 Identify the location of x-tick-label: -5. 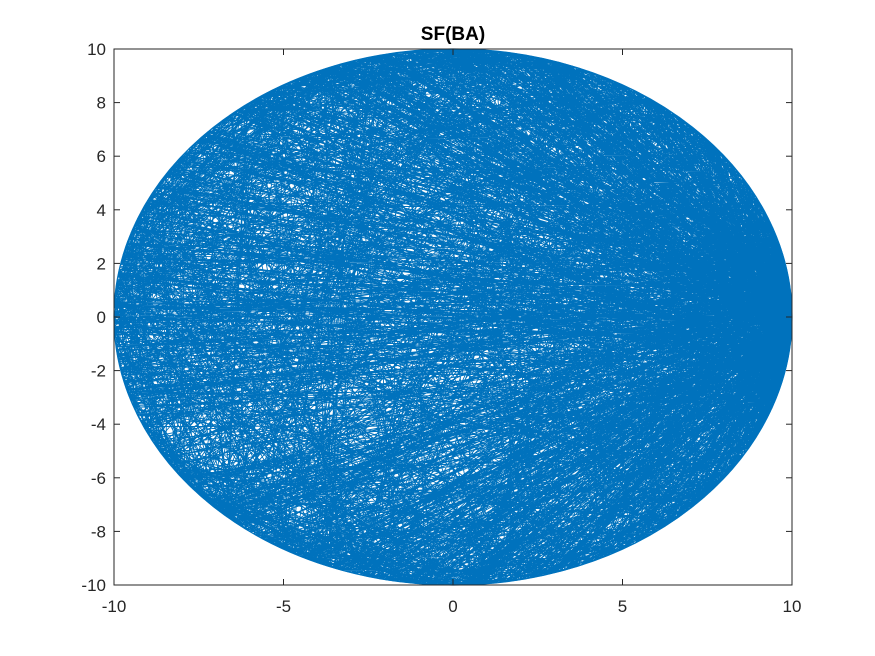
(283, 606).